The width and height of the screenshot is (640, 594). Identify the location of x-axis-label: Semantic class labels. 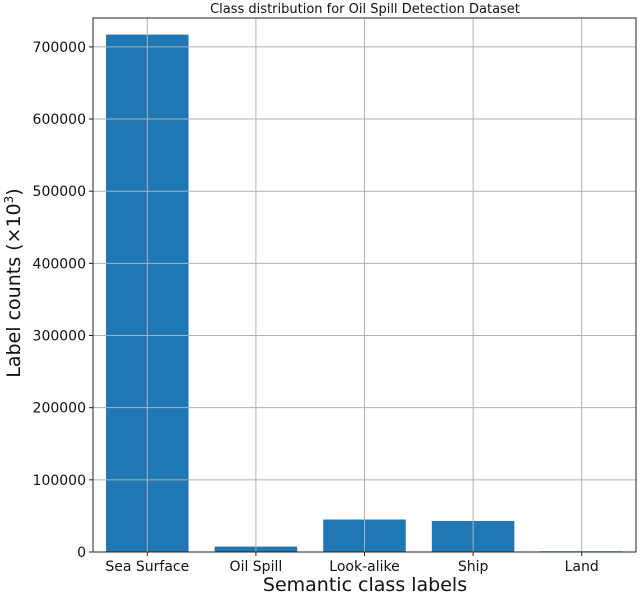
(365, 584).